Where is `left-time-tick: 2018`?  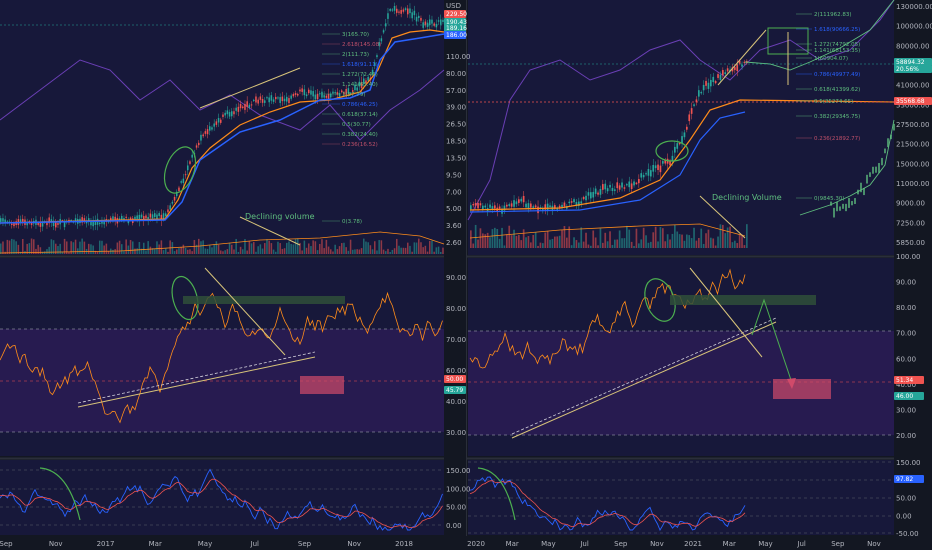 left-time-tick: 2018 is located at coordinates (404, 544).